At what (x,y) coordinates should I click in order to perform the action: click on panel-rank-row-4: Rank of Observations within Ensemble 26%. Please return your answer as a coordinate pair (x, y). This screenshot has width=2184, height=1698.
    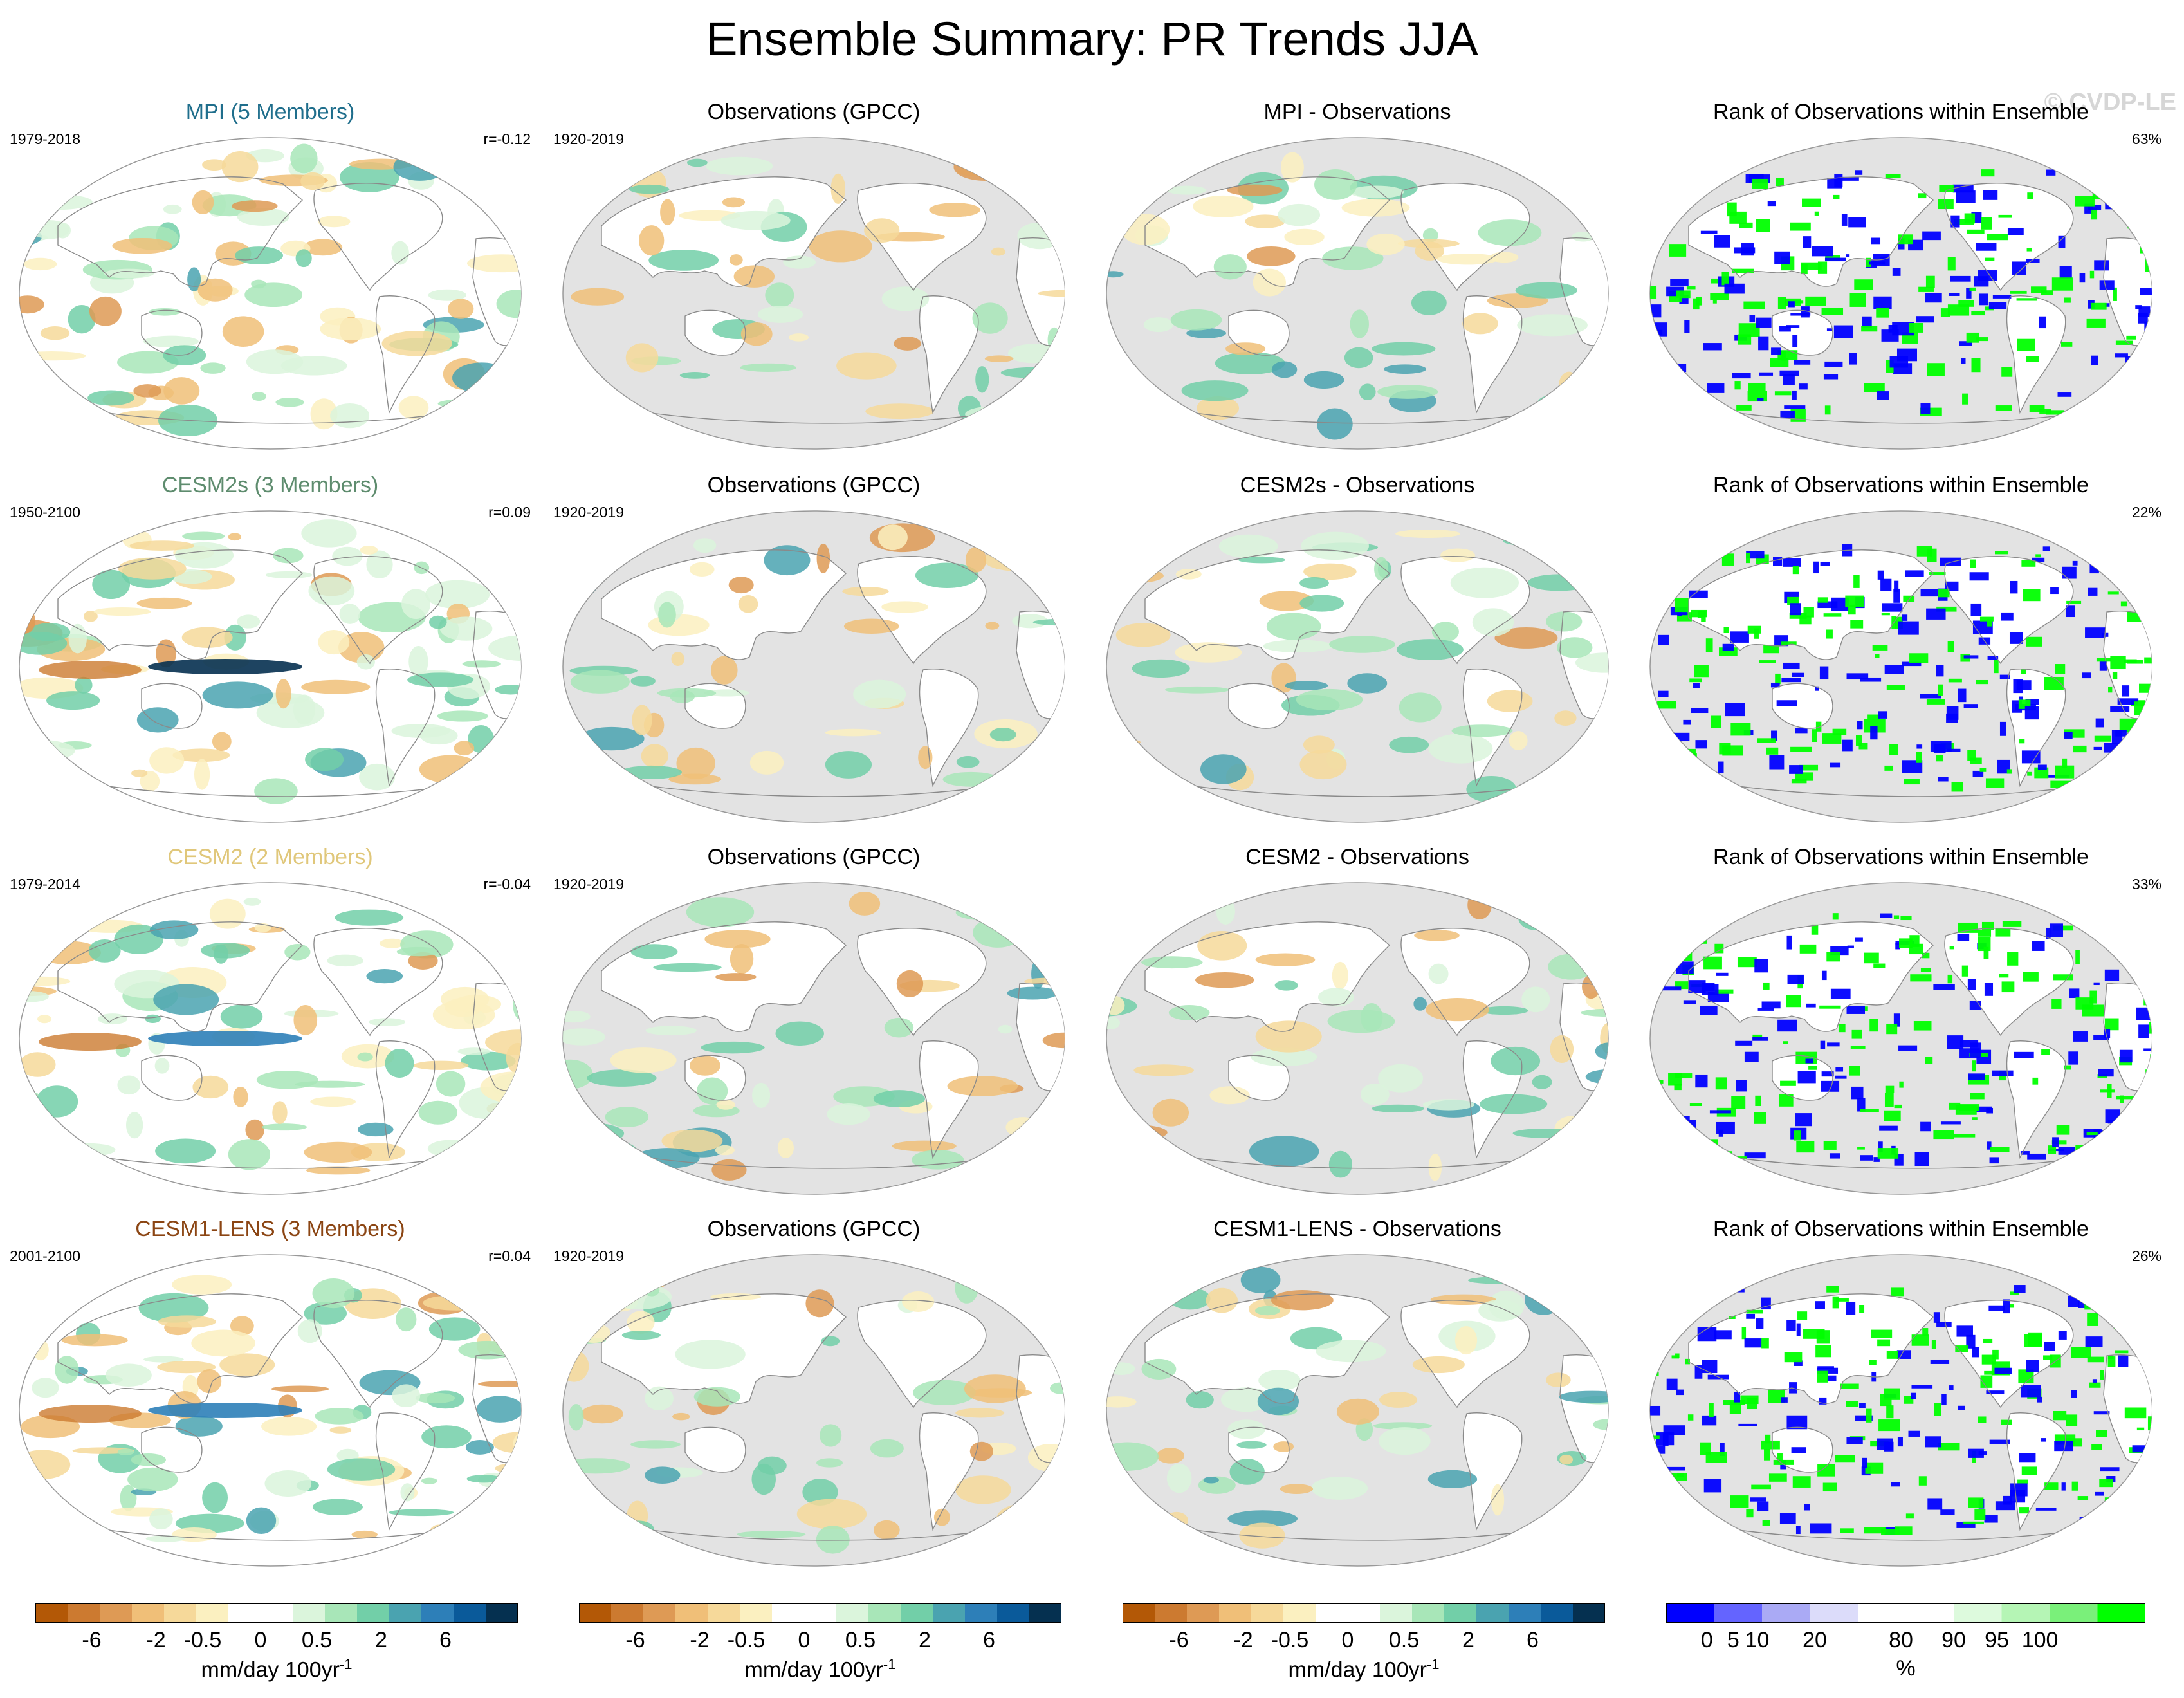
    Looking at the image, I should click on (1901, 1397).